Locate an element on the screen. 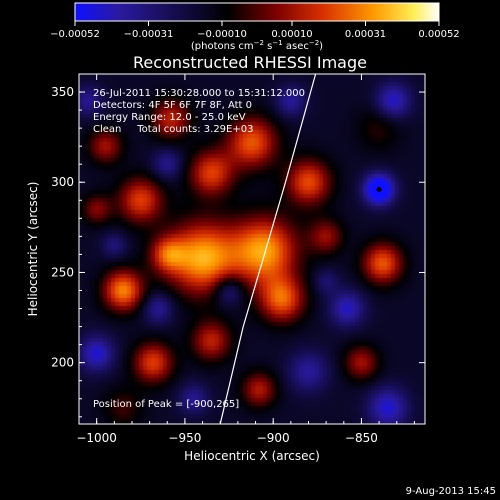  x-tick-label: −850 is located at coordinates (361, 438).